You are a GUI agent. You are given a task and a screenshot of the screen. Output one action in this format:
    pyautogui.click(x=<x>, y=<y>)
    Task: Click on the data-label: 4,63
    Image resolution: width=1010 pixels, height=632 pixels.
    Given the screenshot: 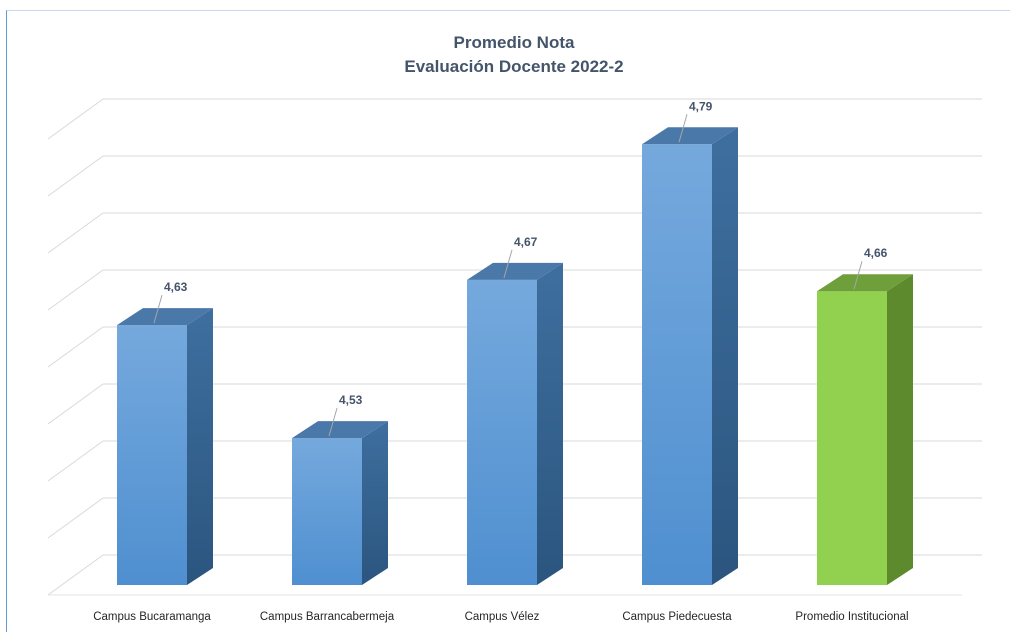 What is the action you would take?
    pyautogui.click(x=176, y=287)
    